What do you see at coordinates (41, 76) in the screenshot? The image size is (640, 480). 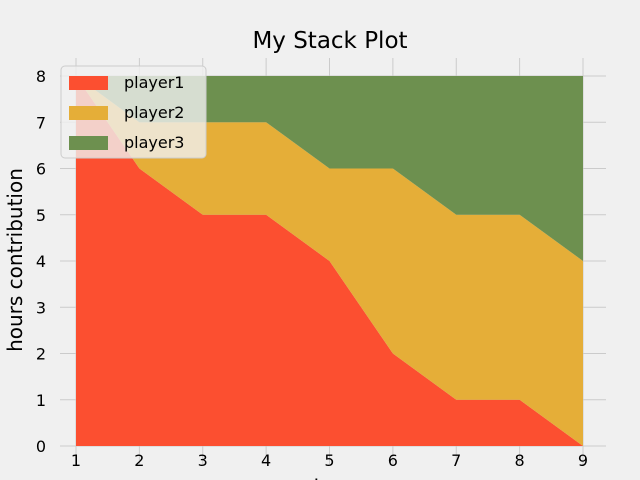 I see `y-tick-label-8: 8` at bounding box center [41, 76].